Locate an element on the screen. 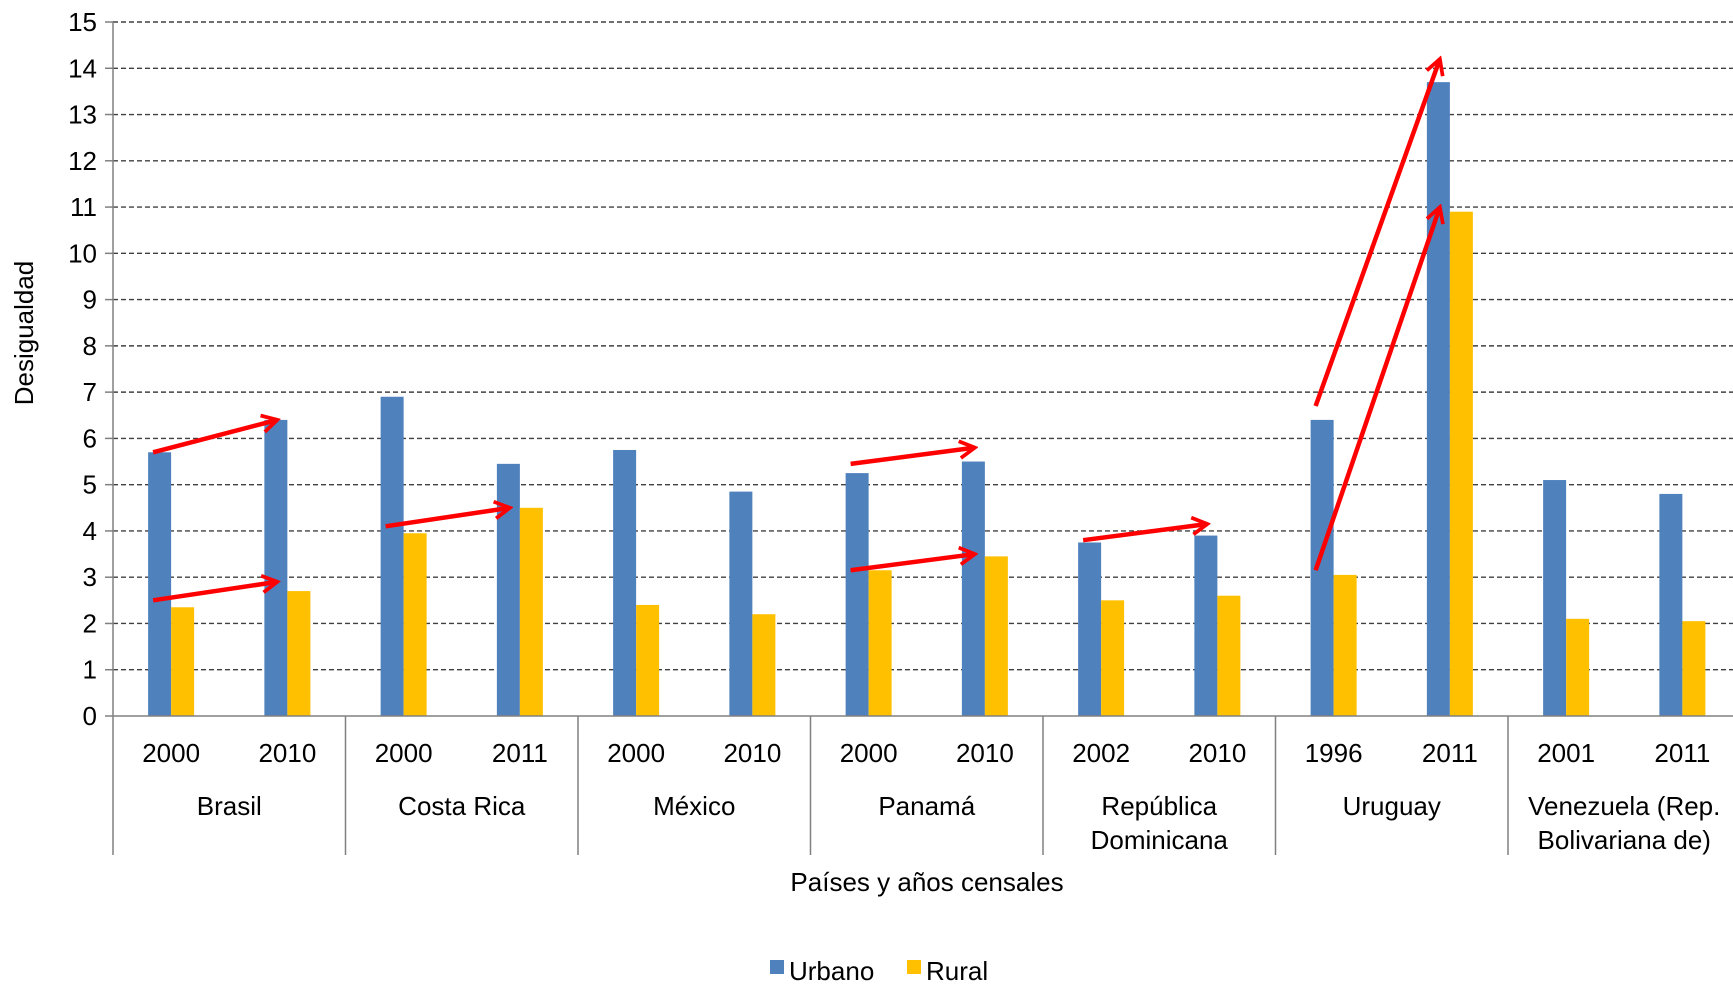 Image resolution: width=1733 pixels, height=985 pixels. y-tick-label: 5 is located at coordinates (90, 485).